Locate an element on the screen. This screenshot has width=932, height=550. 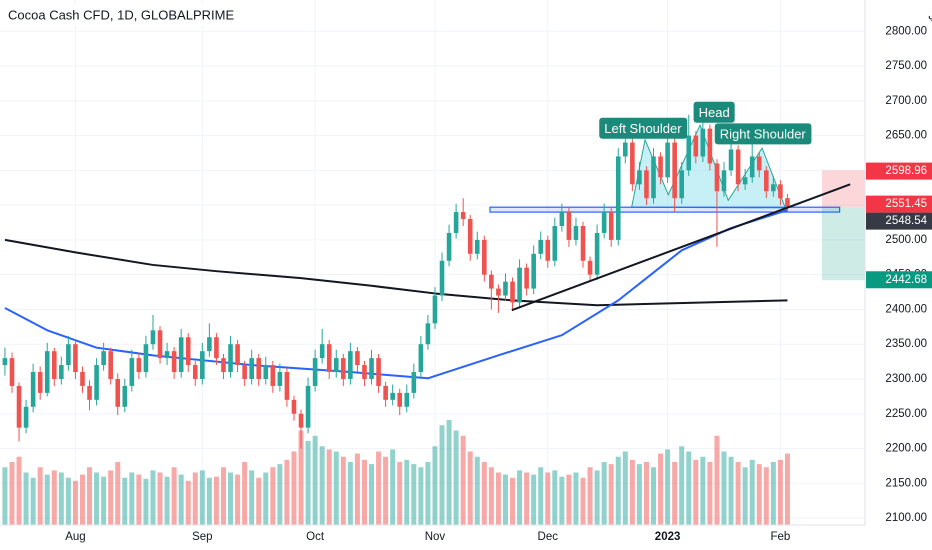
x-tick-label: Feb is located at coordinates (780, 537).